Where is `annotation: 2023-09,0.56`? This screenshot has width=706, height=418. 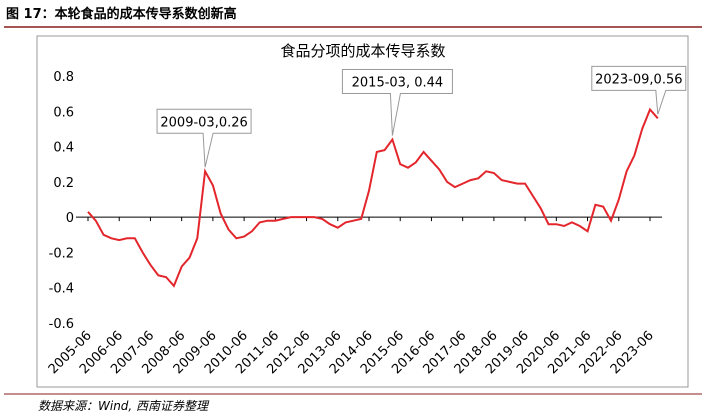 annotation: 2023-09,0.56 is located at coordinates (638, 79).